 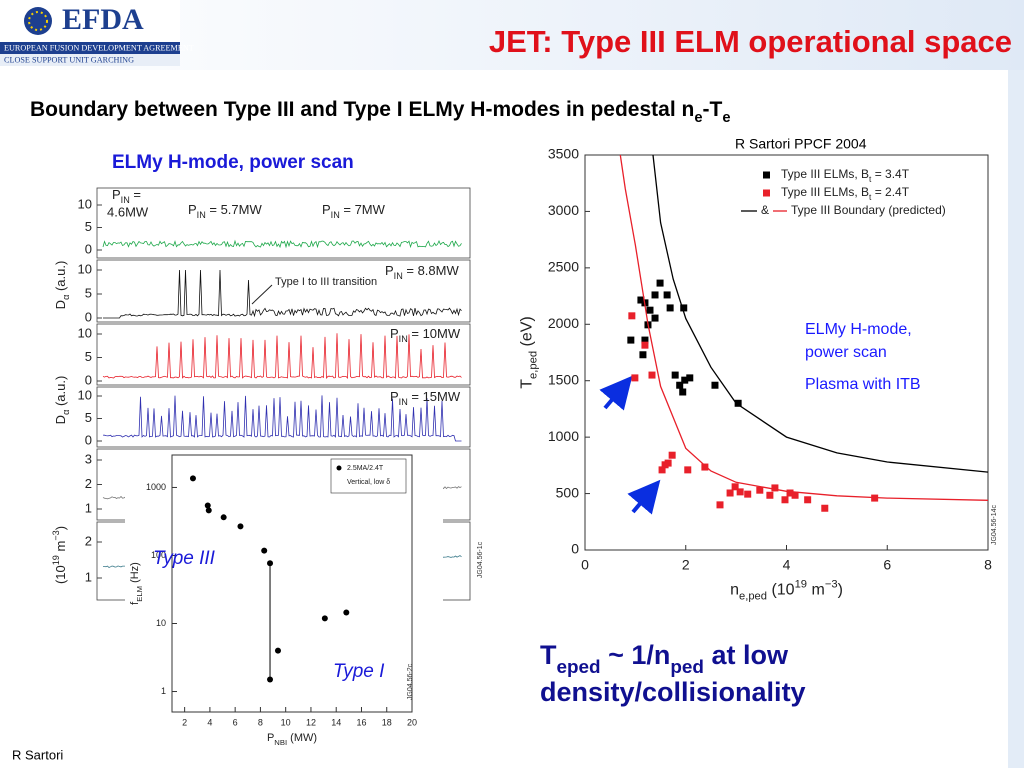 I want to click on panel-axis-label: Dα (a.u.), so click(x=62, y=285).